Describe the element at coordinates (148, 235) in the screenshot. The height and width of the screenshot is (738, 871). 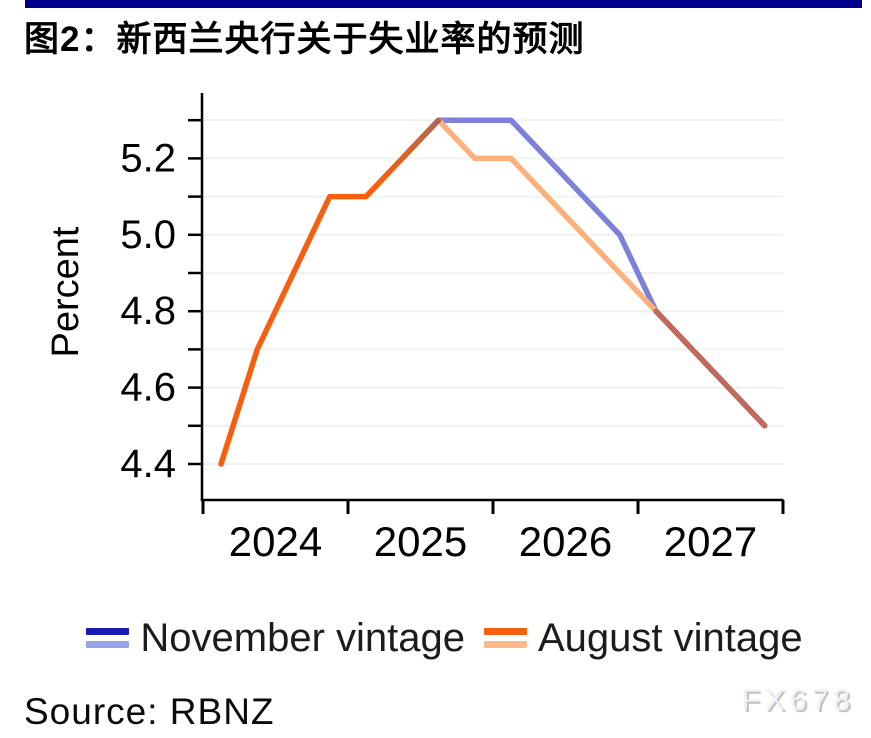
I see `y-tick-label: 5.0` at that location.